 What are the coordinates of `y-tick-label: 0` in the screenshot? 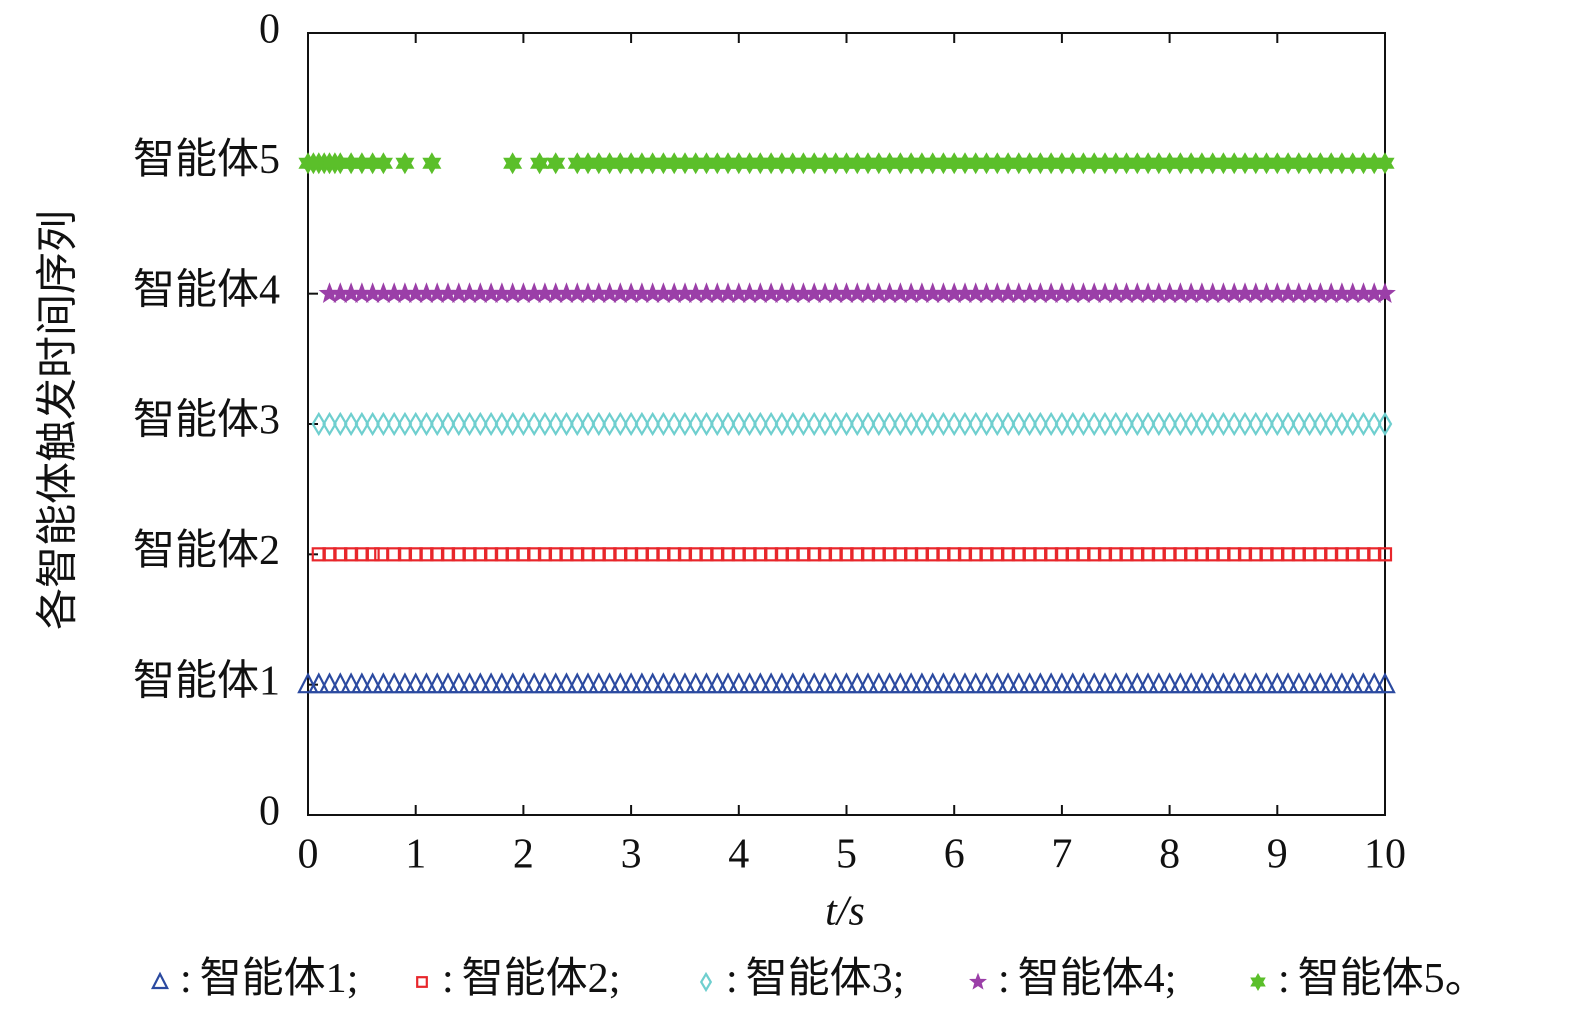 It's located at (269, 812).